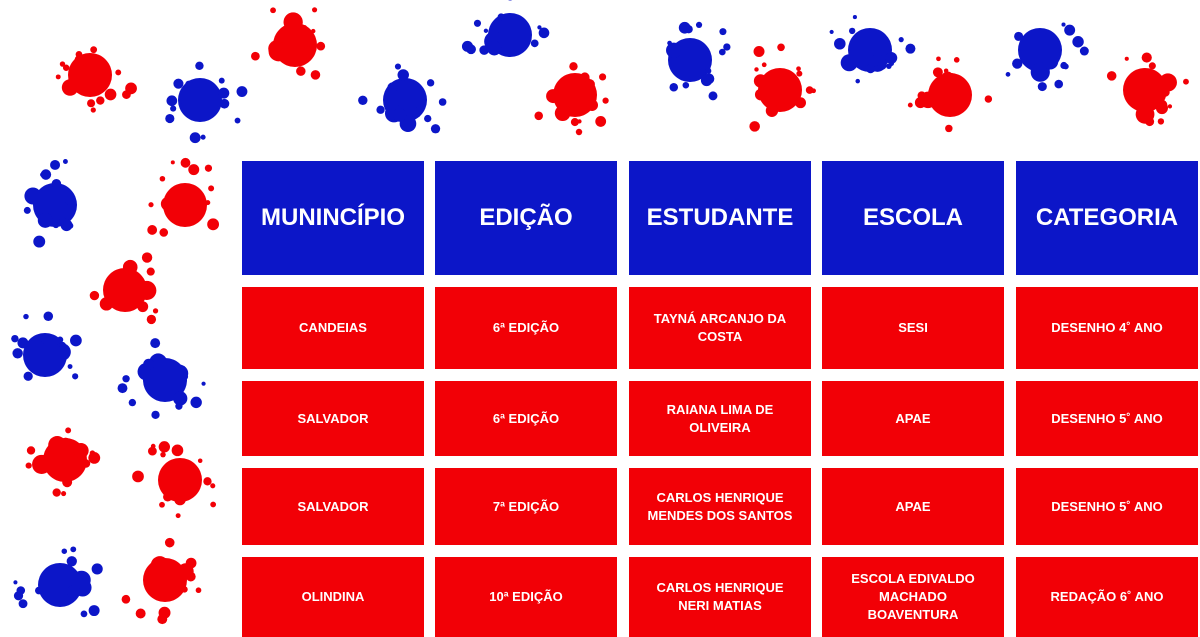 The height and width of the screenshot is (637, 1200). What do you see at coordinates (720, 218) in the screenshot?
I see `column-header: ESTUDANTE` at bounding box center [720, 218].